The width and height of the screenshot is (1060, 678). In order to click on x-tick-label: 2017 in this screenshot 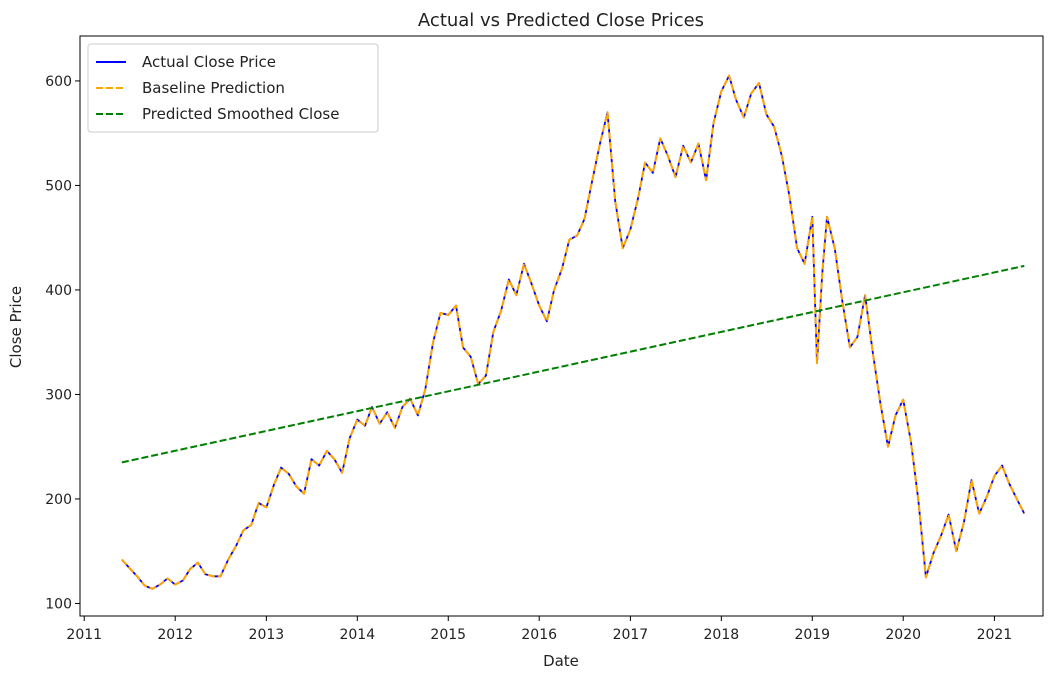, I will do `click(631, 635)`.